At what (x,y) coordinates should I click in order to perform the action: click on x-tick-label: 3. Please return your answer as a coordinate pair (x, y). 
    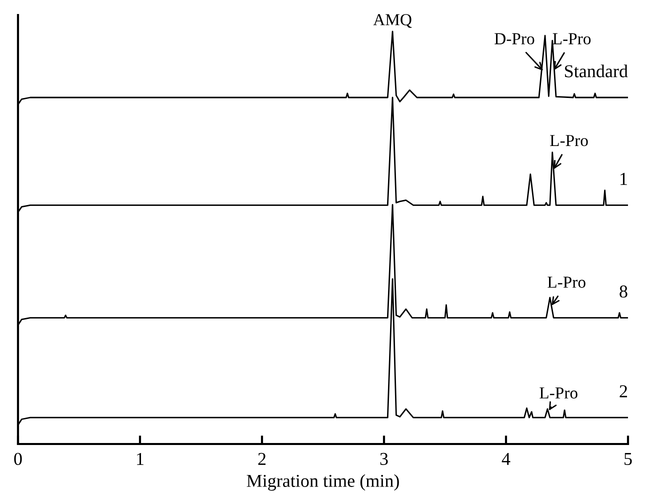
    Looking at the image, I should click on (384, 459).